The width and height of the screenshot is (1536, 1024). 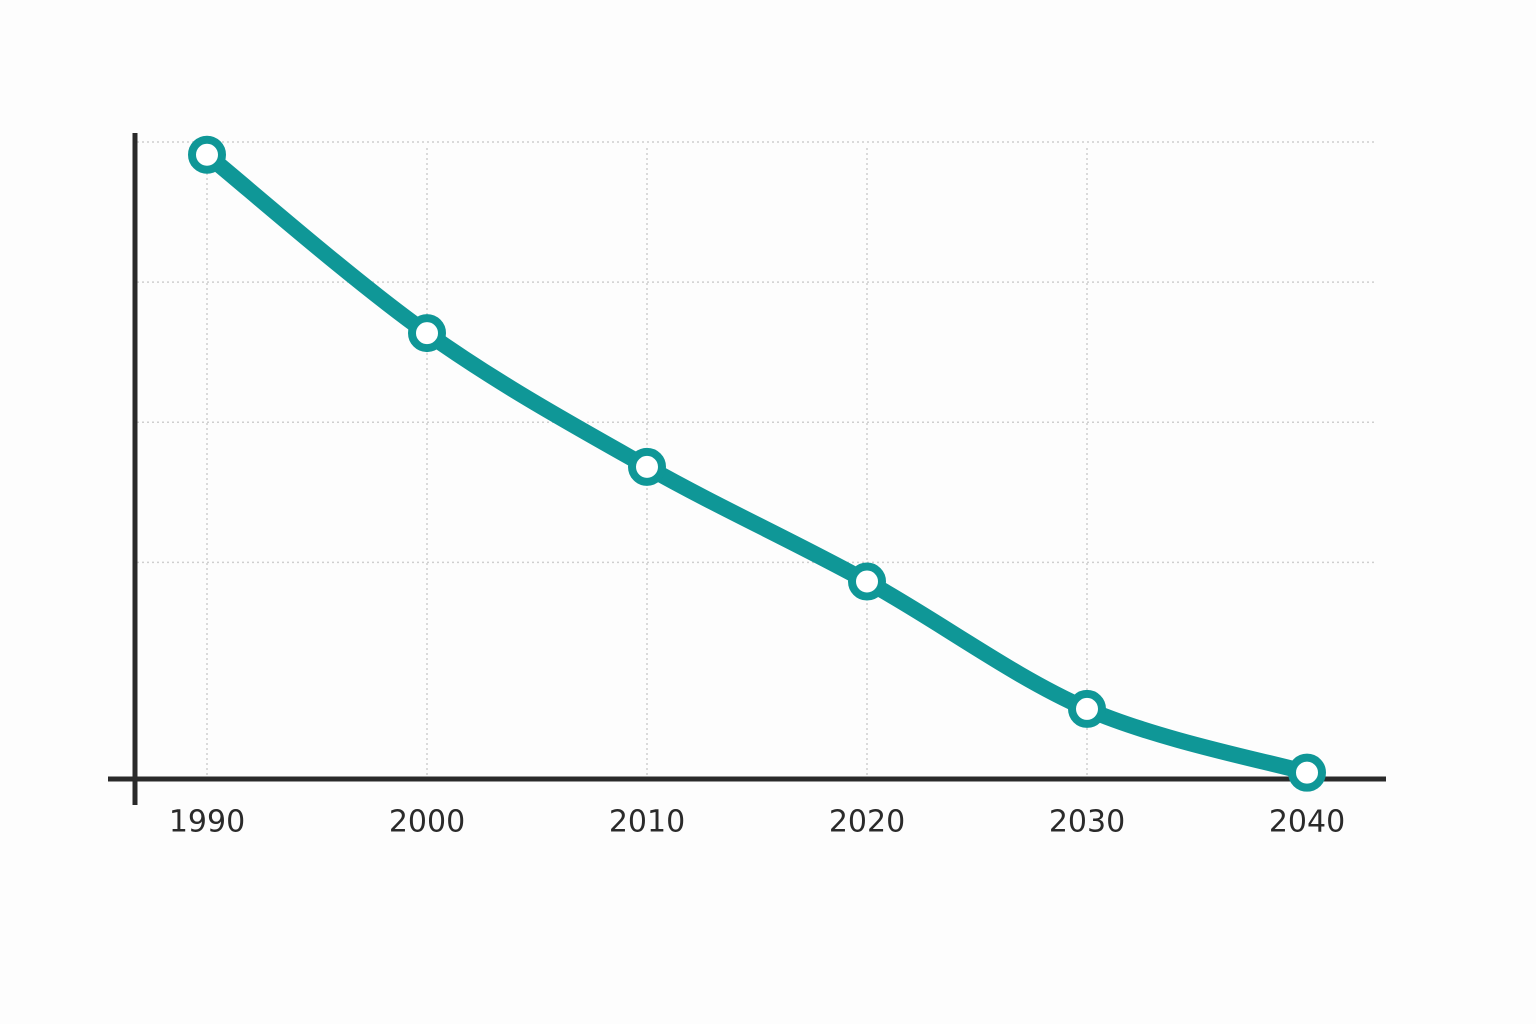 What do you see at coordinates (867, 822) in the screenshot?
I see `x-tick-label: 2020` at bounding box center [867, 822].